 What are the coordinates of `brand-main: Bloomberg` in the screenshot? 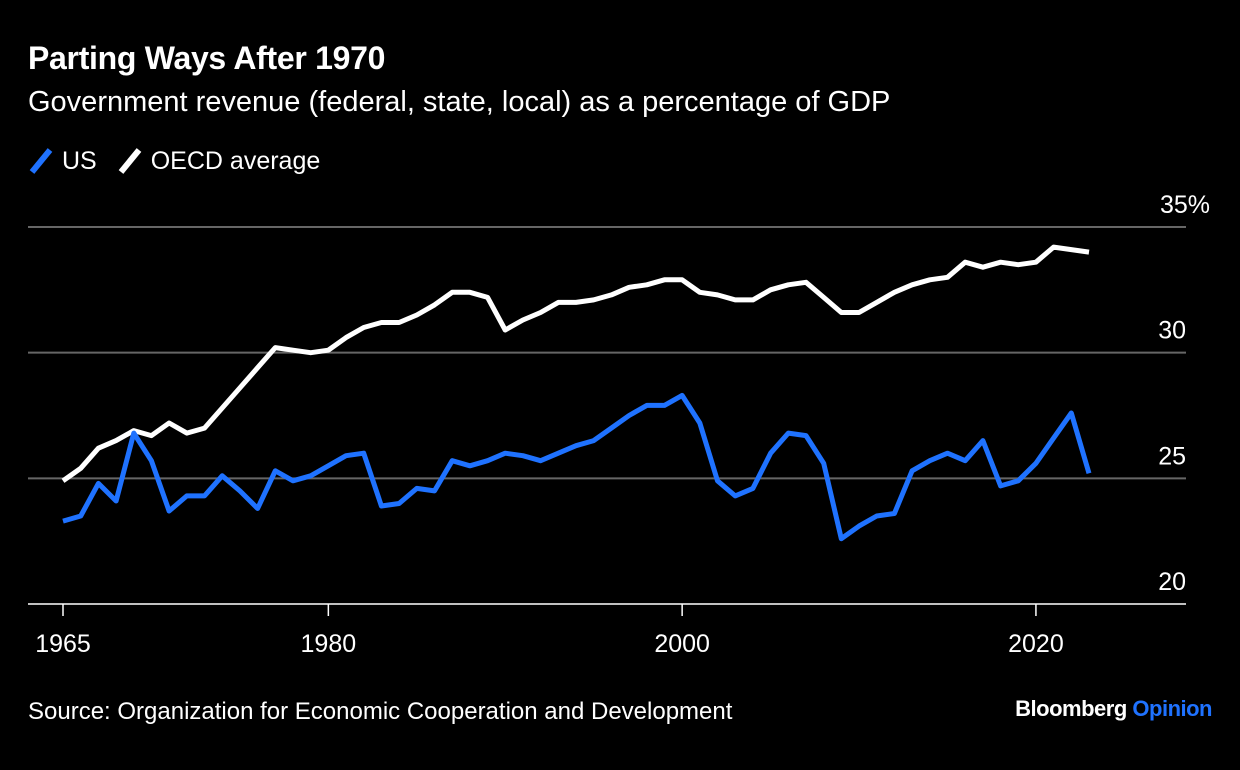 It's located at (1071, 708).